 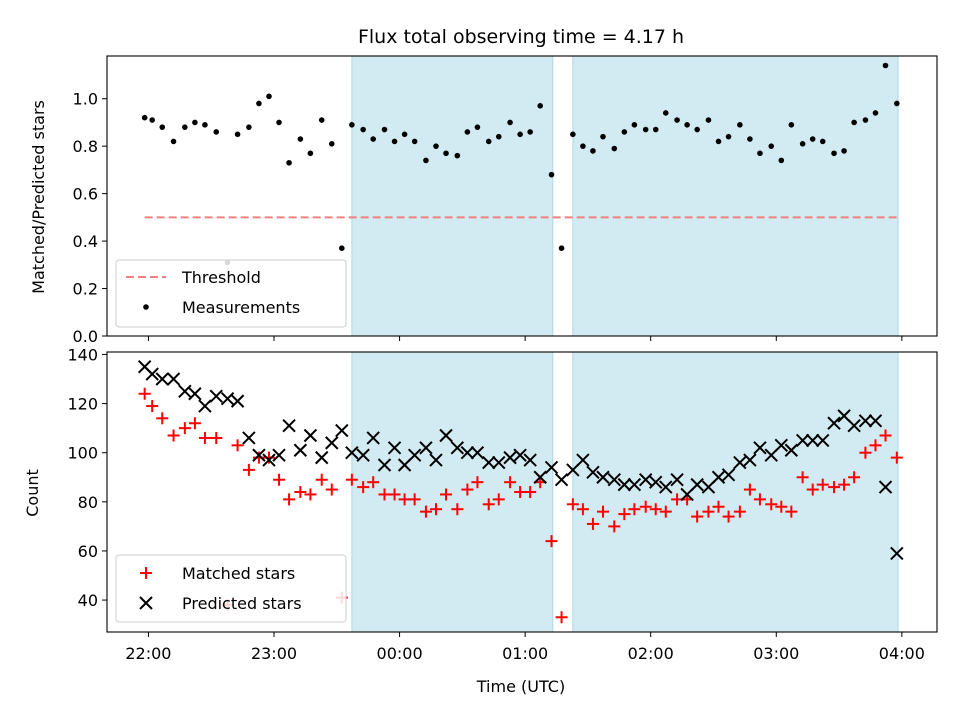 What do you see at coordinates (85, 194) in the screenshot?
I see `y-tick-label: 0.6` at bounding box center [85, 194].